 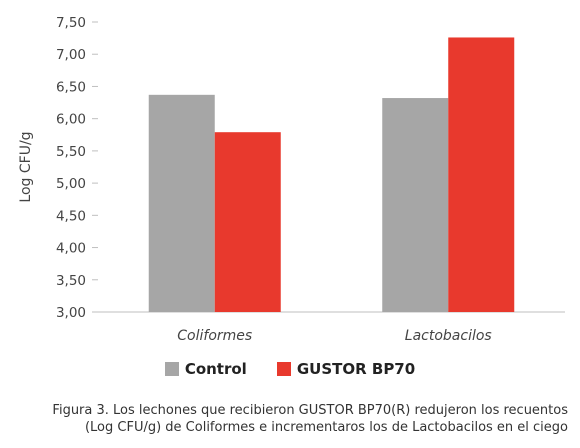 What do you see at coordinates (71, 249) in the screenshot?
I see `y-tick-label: 4,00` at bounding box center [71, 249].